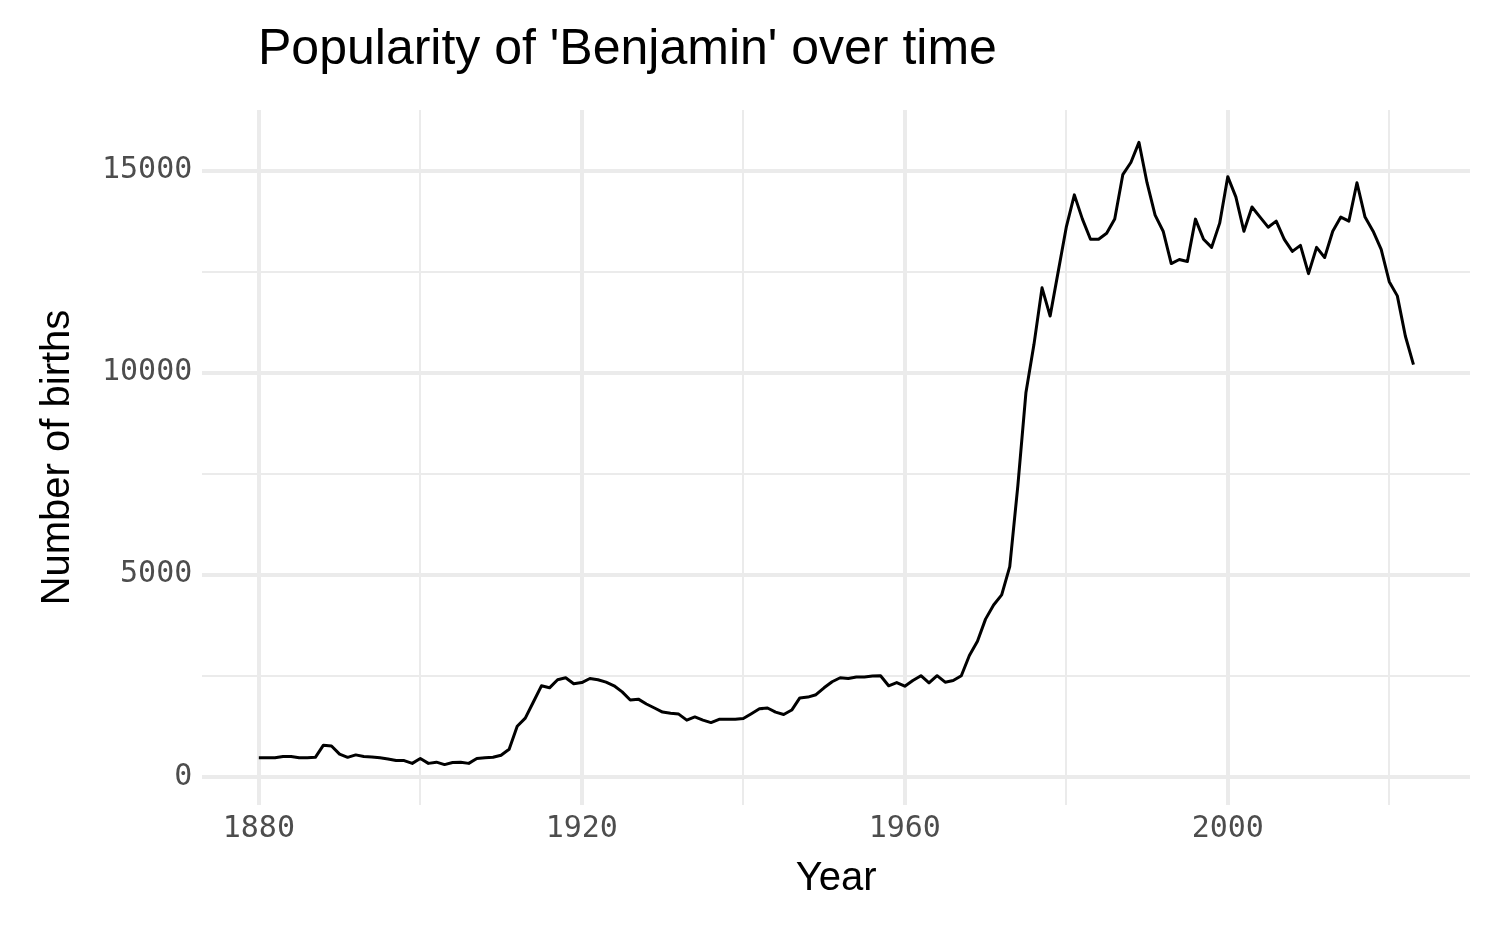  I want to click on y-axis-title: Number of births, so click(55, 457).